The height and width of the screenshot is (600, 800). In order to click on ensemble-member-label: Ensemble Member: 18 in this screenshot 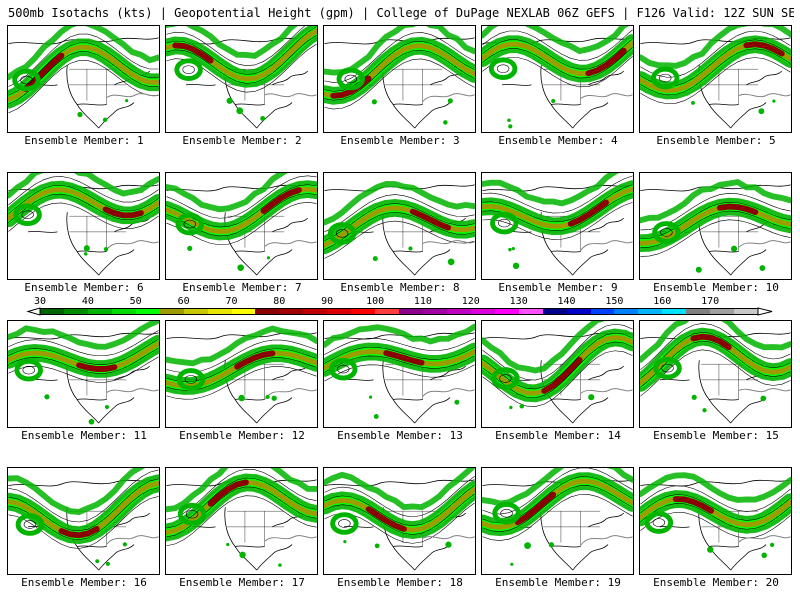, I will do `click(400, 582)`.